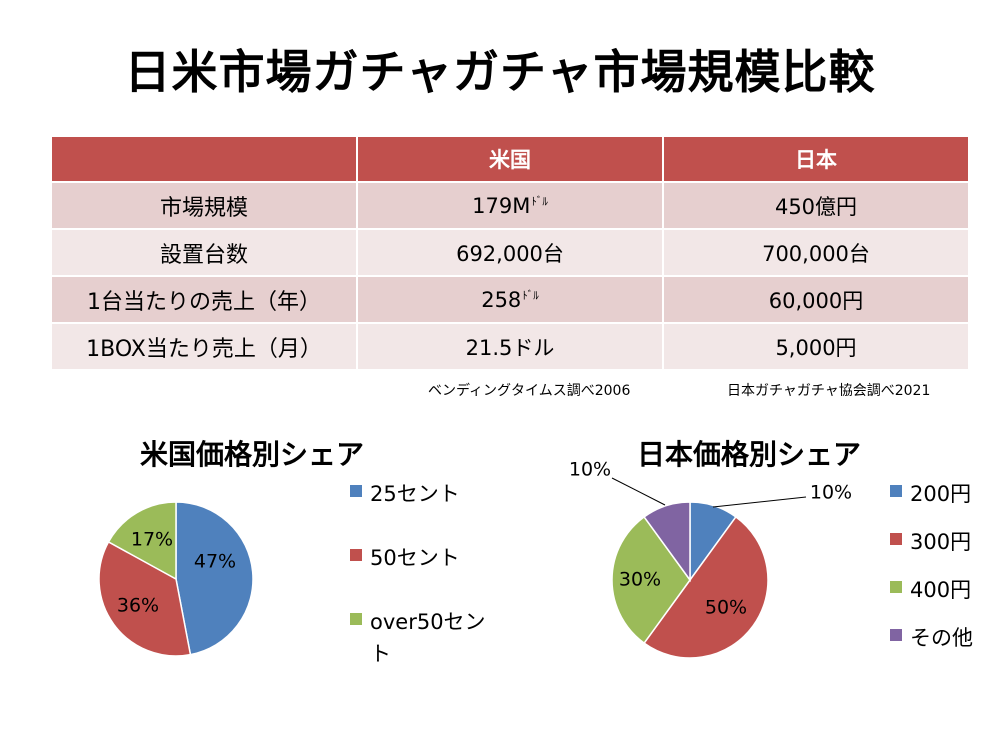 Image resolution: width=1000 pixels, height=743 pixels. I want to click on legend-entry: over50セント, so click(425, 638).